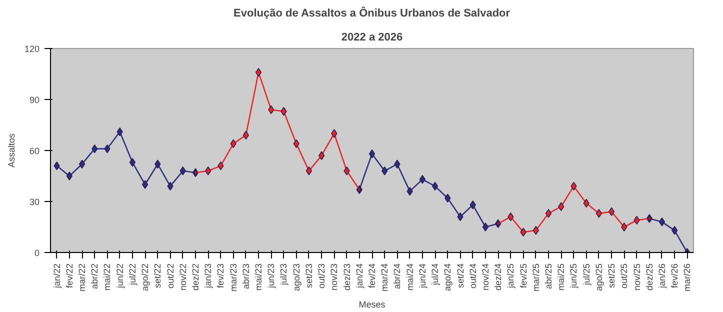 The width and height of the screenshot is (723, 312). What do you see at coordinates (259, 277) in the screenshot?
I see `x-tick-label: mai/23` at bounding box center [259, 277].